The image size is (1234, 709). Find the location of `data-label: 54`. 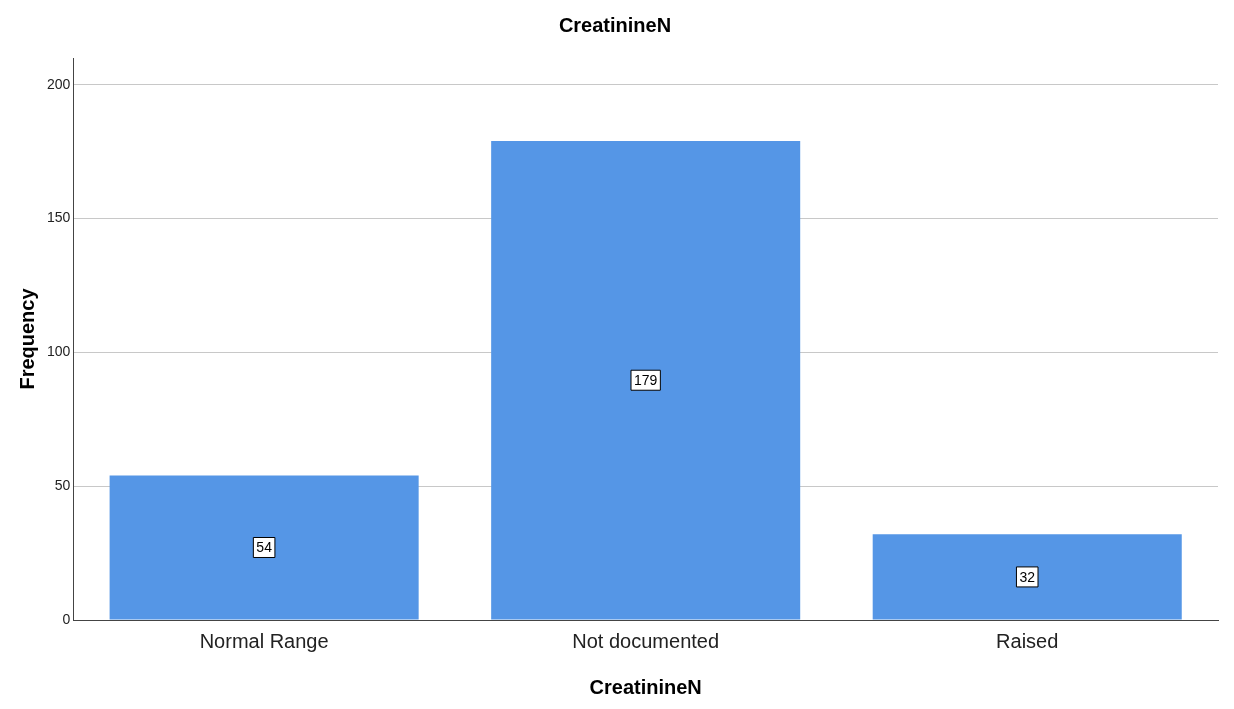

data-label: 54 is located at coordinates (264, 547).